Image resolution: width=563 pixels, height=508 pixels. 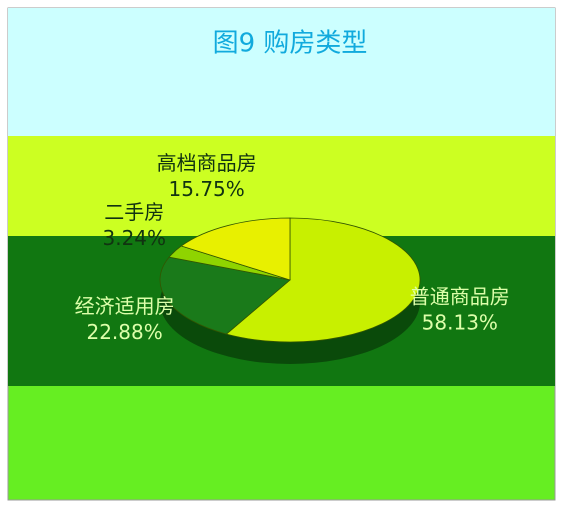 I want to click on slice-value-label: 58.13%, so click(x=460, y=322).